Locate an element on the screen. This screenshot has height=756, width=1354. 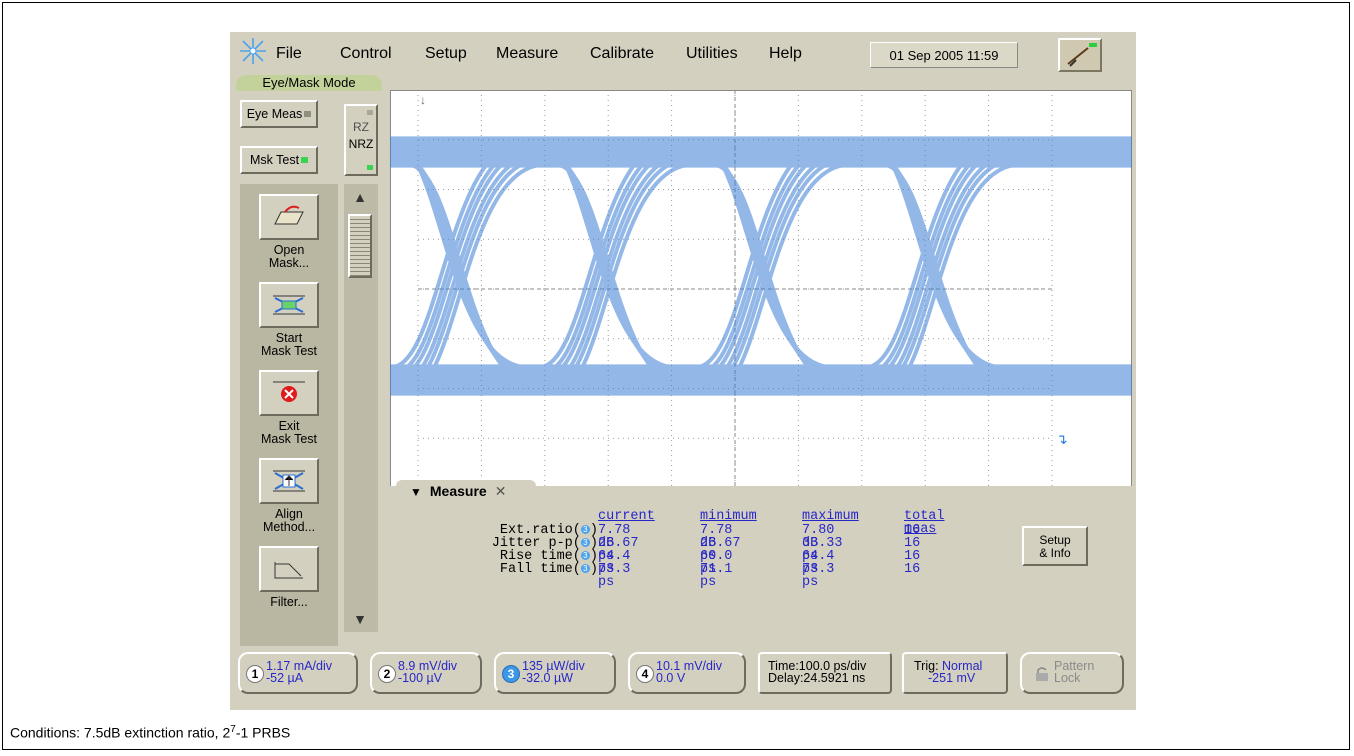
quick-measure-button is located at coordinates (1080, 55).